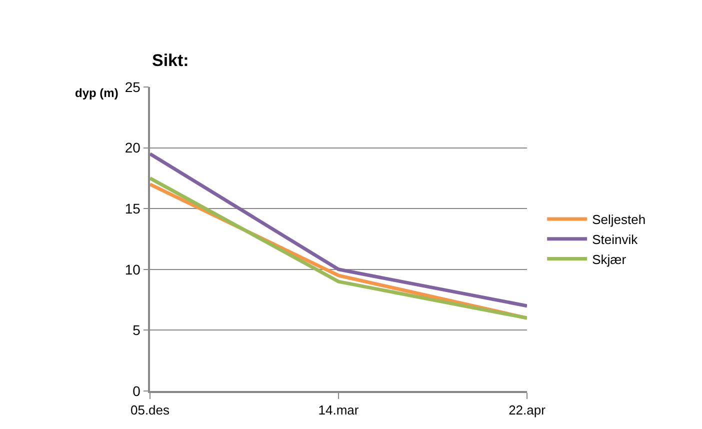  Describe the element at coordinates (339, 410) in the screenshot. I see `x-tick-label: 14.mar` at that location.